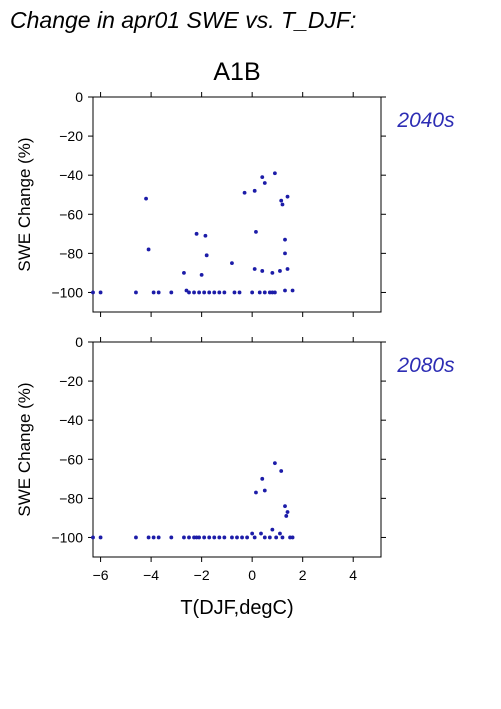 The image size is (501, 709). What do you see at coordinates (183, 20) in the screenshot?
I see `chart-title: Change in apr01 SWE vs. T_DJF:` at bounding box center [183, 20].